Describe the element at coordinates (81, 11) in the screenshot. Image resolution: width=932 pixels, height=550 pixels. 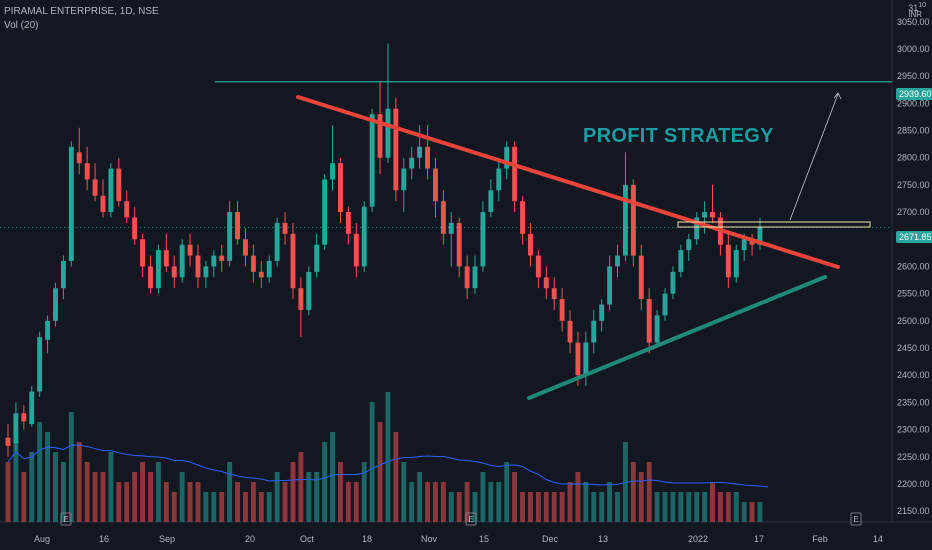
I see `symbol-legend: PIRAMAL ENTERPRISE, 1D, NSE` at that location.